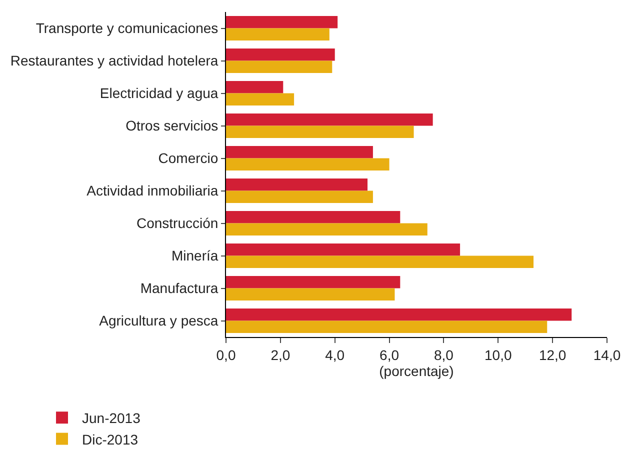 Image resolution: width=632 pixels, height=465 pixels. What do you see at coordinates (498, 354) in the screenshot?
I see `x-tick-label: 10,0` at bounding box center [498, 354].